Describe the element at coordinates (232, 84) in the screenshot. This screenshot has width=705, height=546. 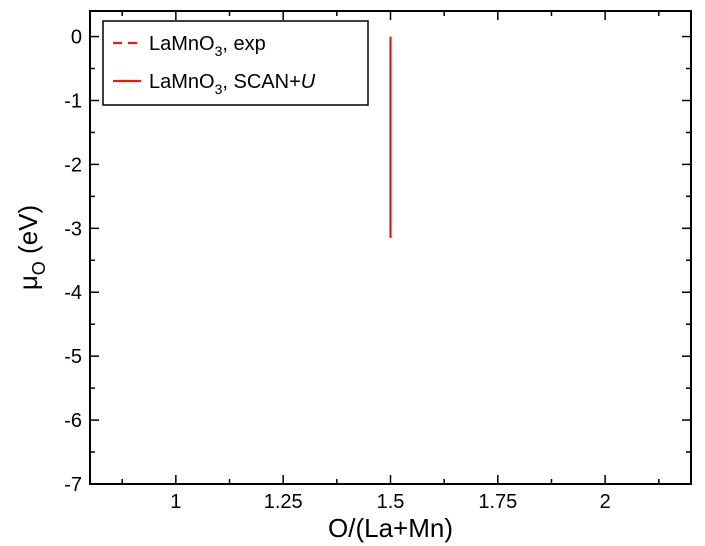
I see `legend-label: LaMnO3, SCAN+U` at that location.